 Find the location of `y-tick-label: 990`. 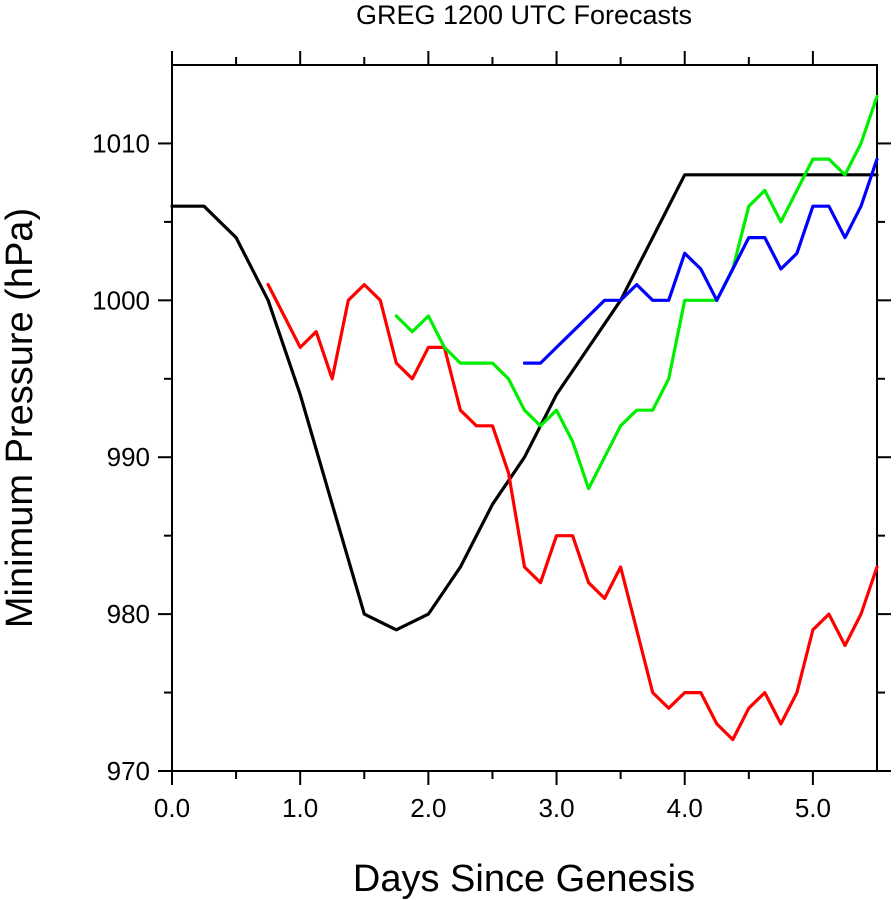

y-tick-label: 990 is located at coordinates (128, 457).